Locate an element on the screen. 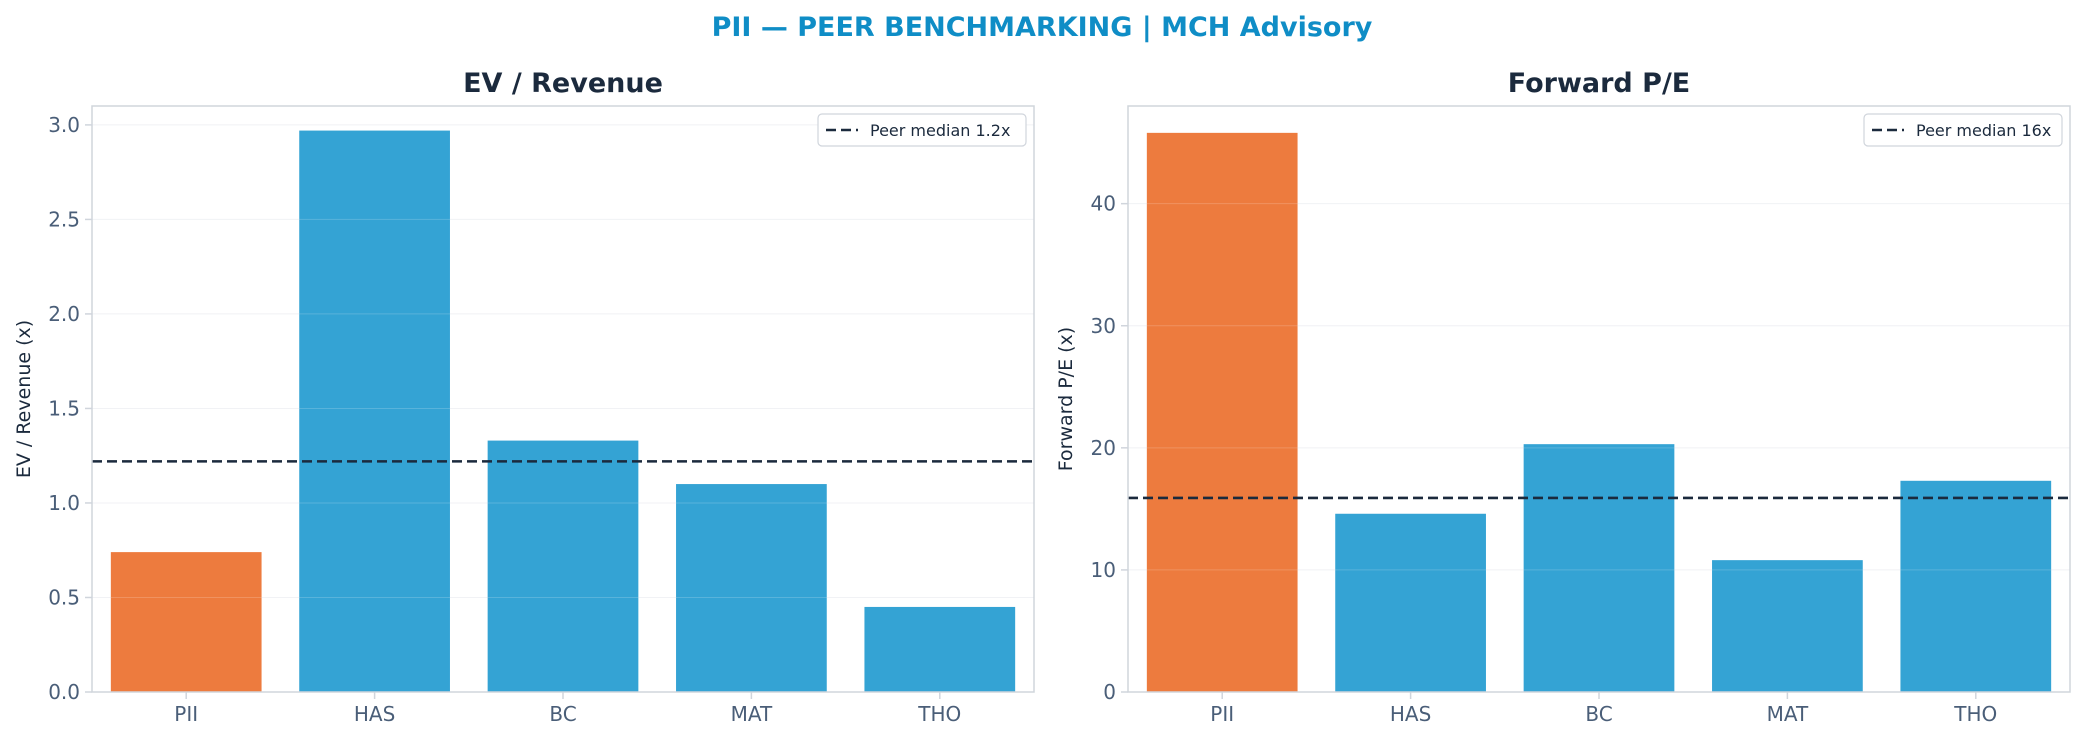  y-tick-label: 30 is located at coordinates (1103, 326).